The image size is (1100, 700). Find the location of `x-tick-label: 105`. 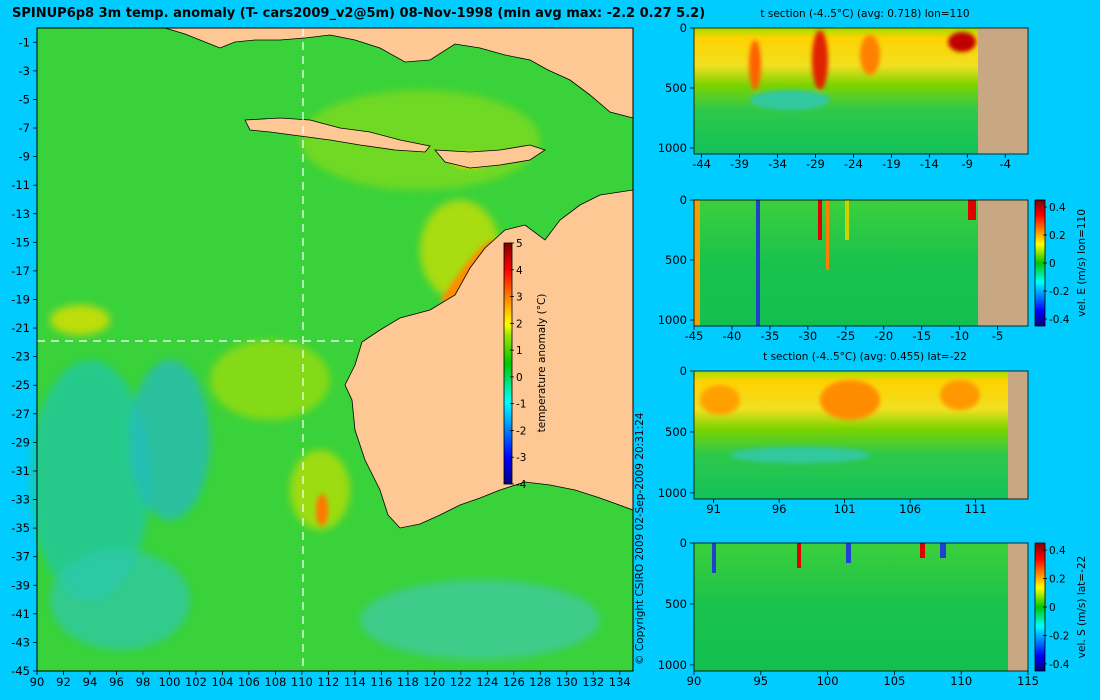

x-tick-label: 105 is located at coordinates (894, 681).